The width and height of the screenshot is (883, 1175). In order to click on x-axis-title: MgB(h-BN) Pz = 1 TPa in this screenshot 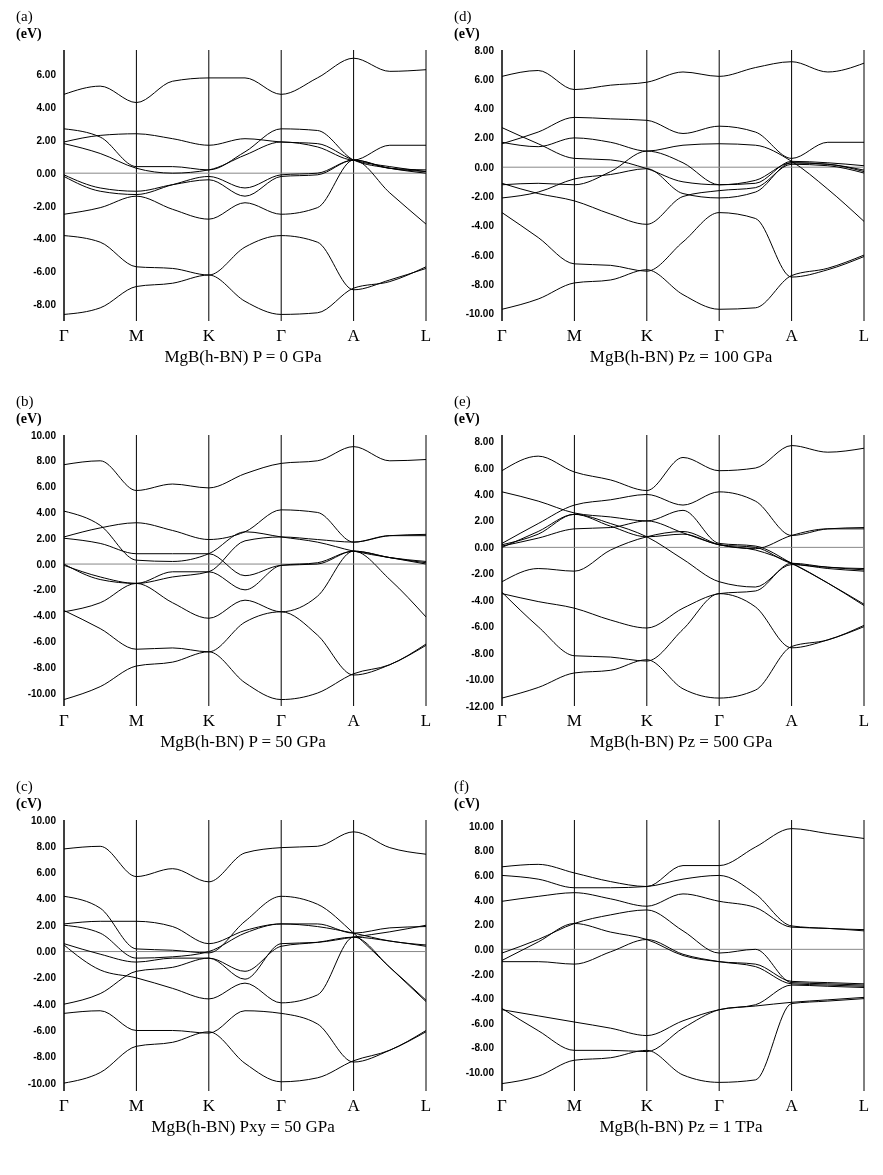, I will do `click(681, 1127)`.